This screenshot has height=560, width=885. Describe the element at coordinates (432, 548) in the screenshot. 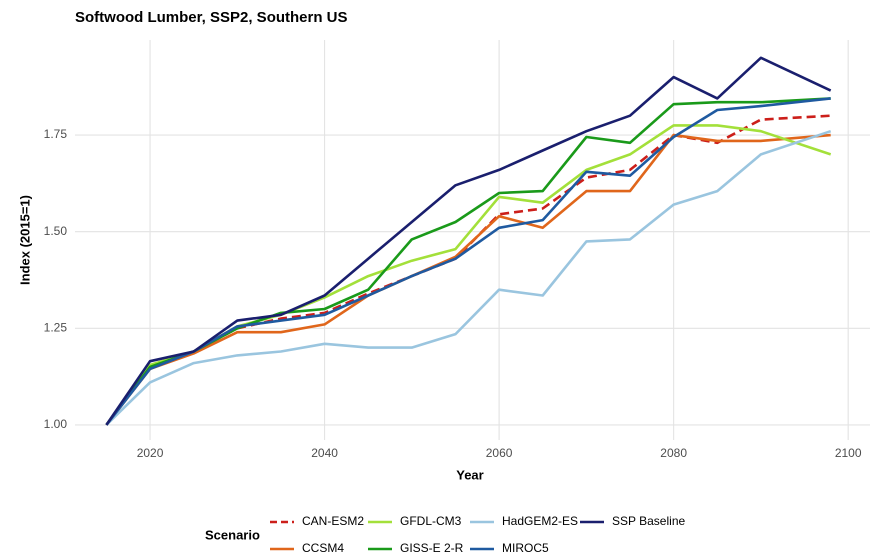

I see `legend-label: GISS-E 2-R` at that location.